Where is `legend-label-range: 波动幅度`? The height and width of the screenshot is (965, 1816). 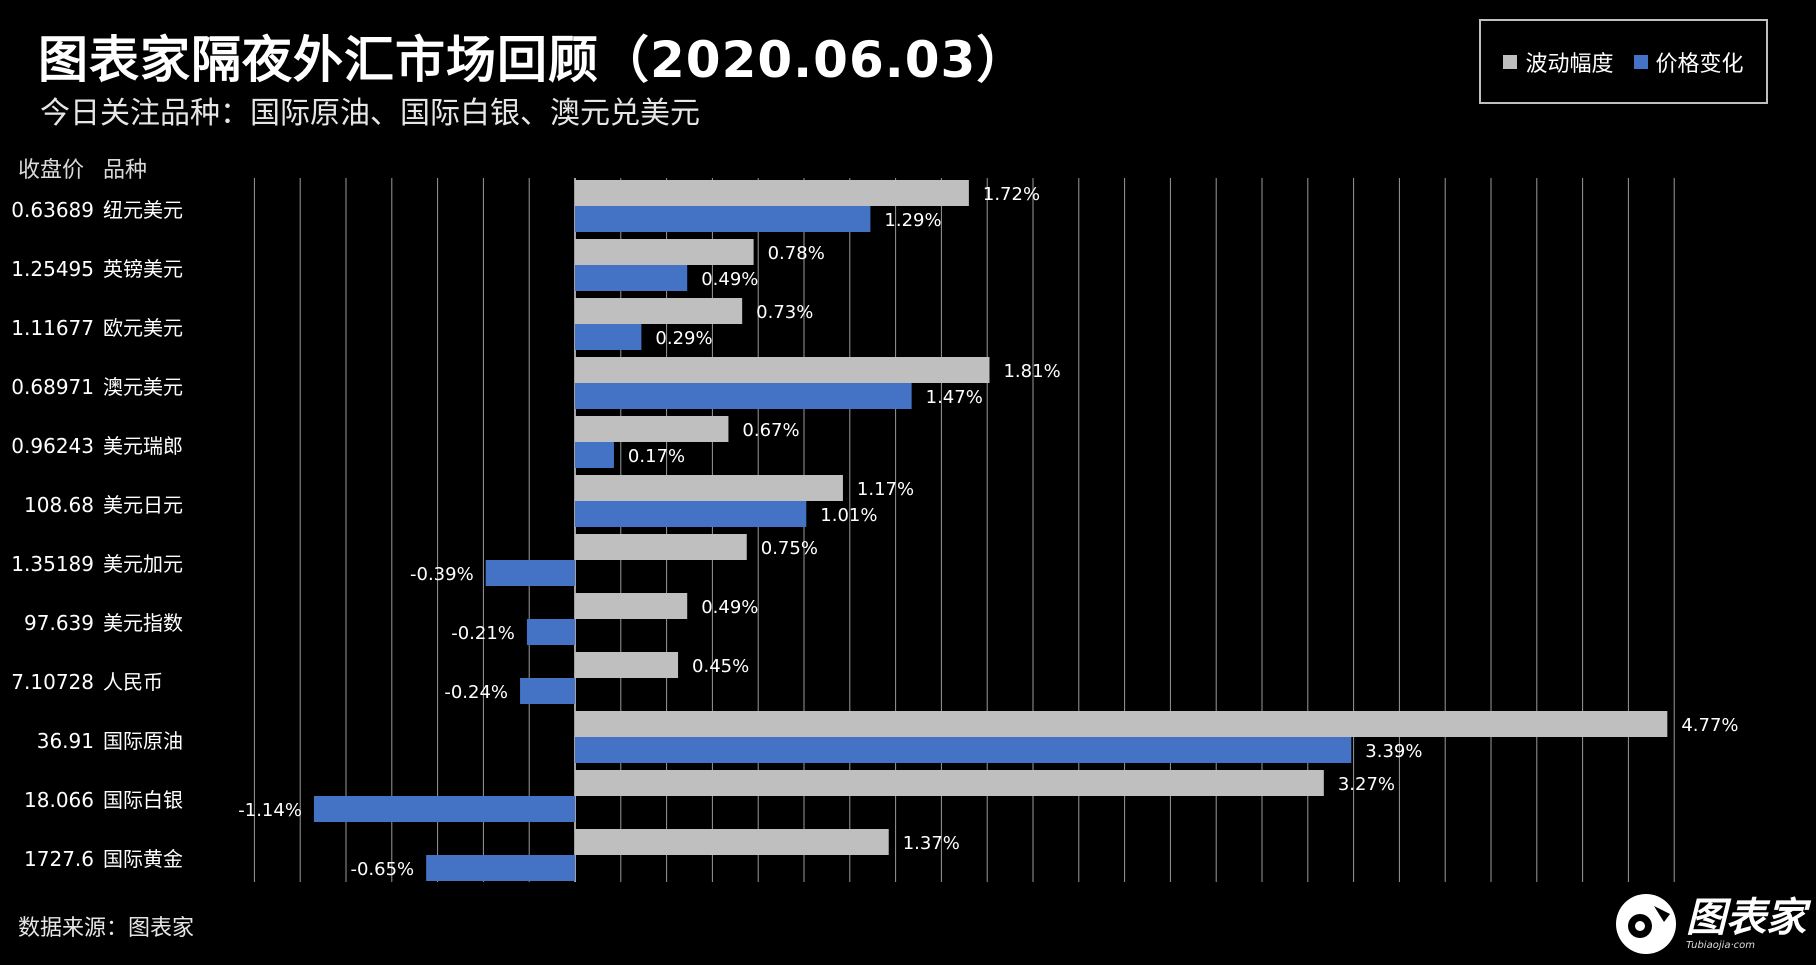
legend-label-range: 波动幅度 is located at coordinates (1569, 64).